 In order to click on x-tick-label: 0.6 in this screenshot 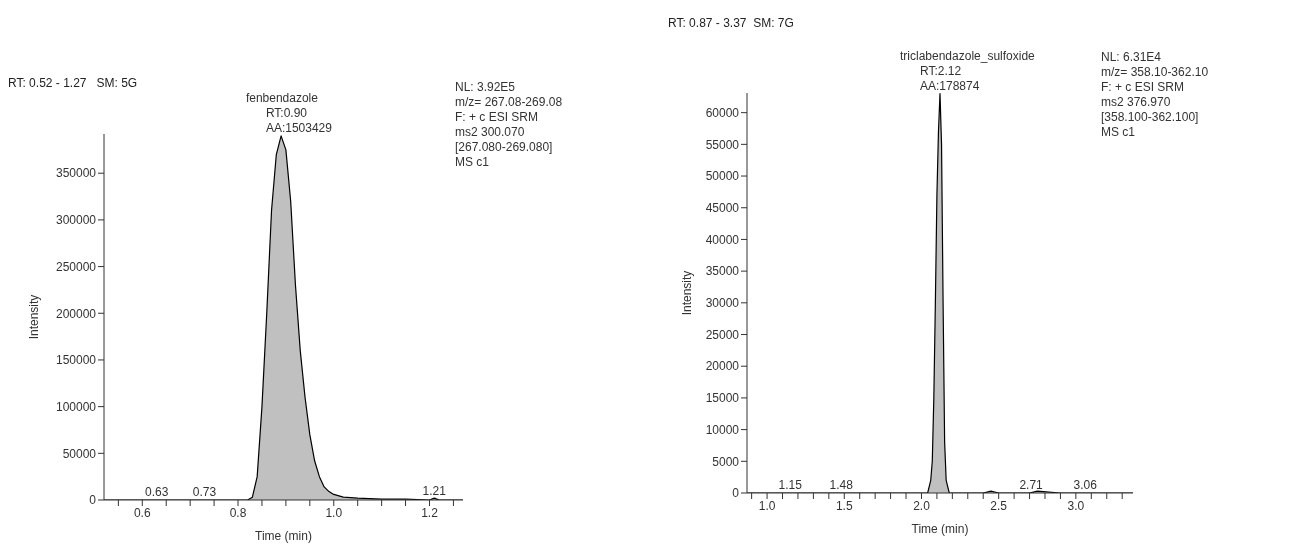, I will do `click(142, 512)`.